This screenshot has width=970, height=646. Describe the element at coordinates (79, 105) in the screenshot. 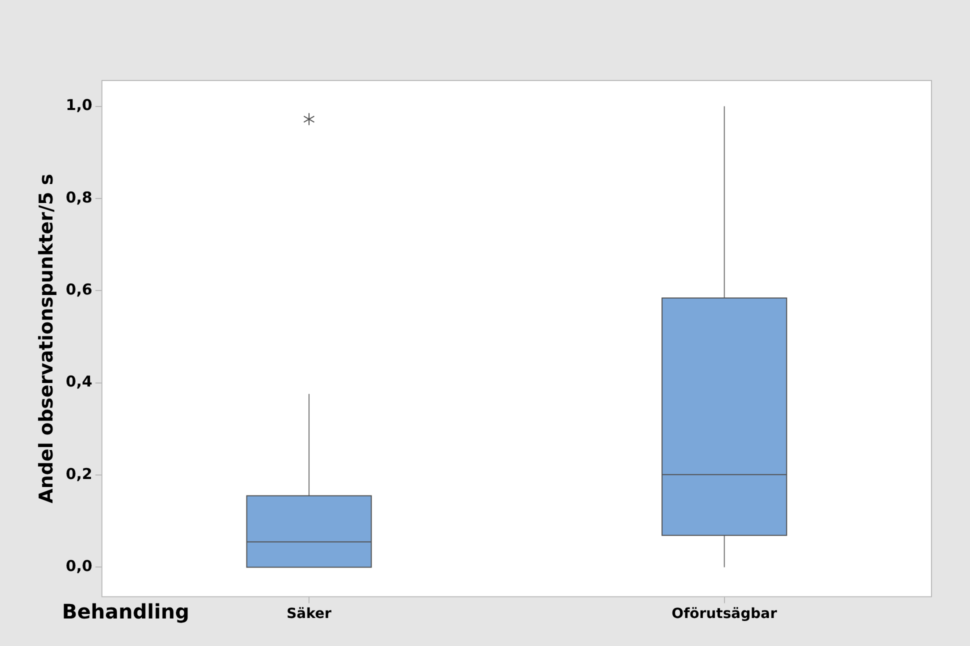

I see `y-tick-label: 1,0` at that location.